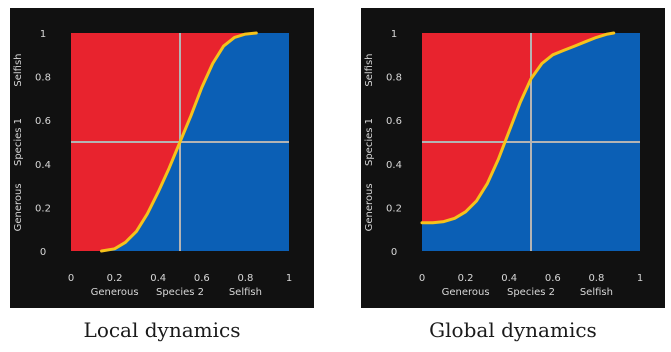 This screenshot has height=352, width=671. Describe the element at coordinates (513, 330) in the screenshot. I see `caption-global: Global dynamics` at that location.